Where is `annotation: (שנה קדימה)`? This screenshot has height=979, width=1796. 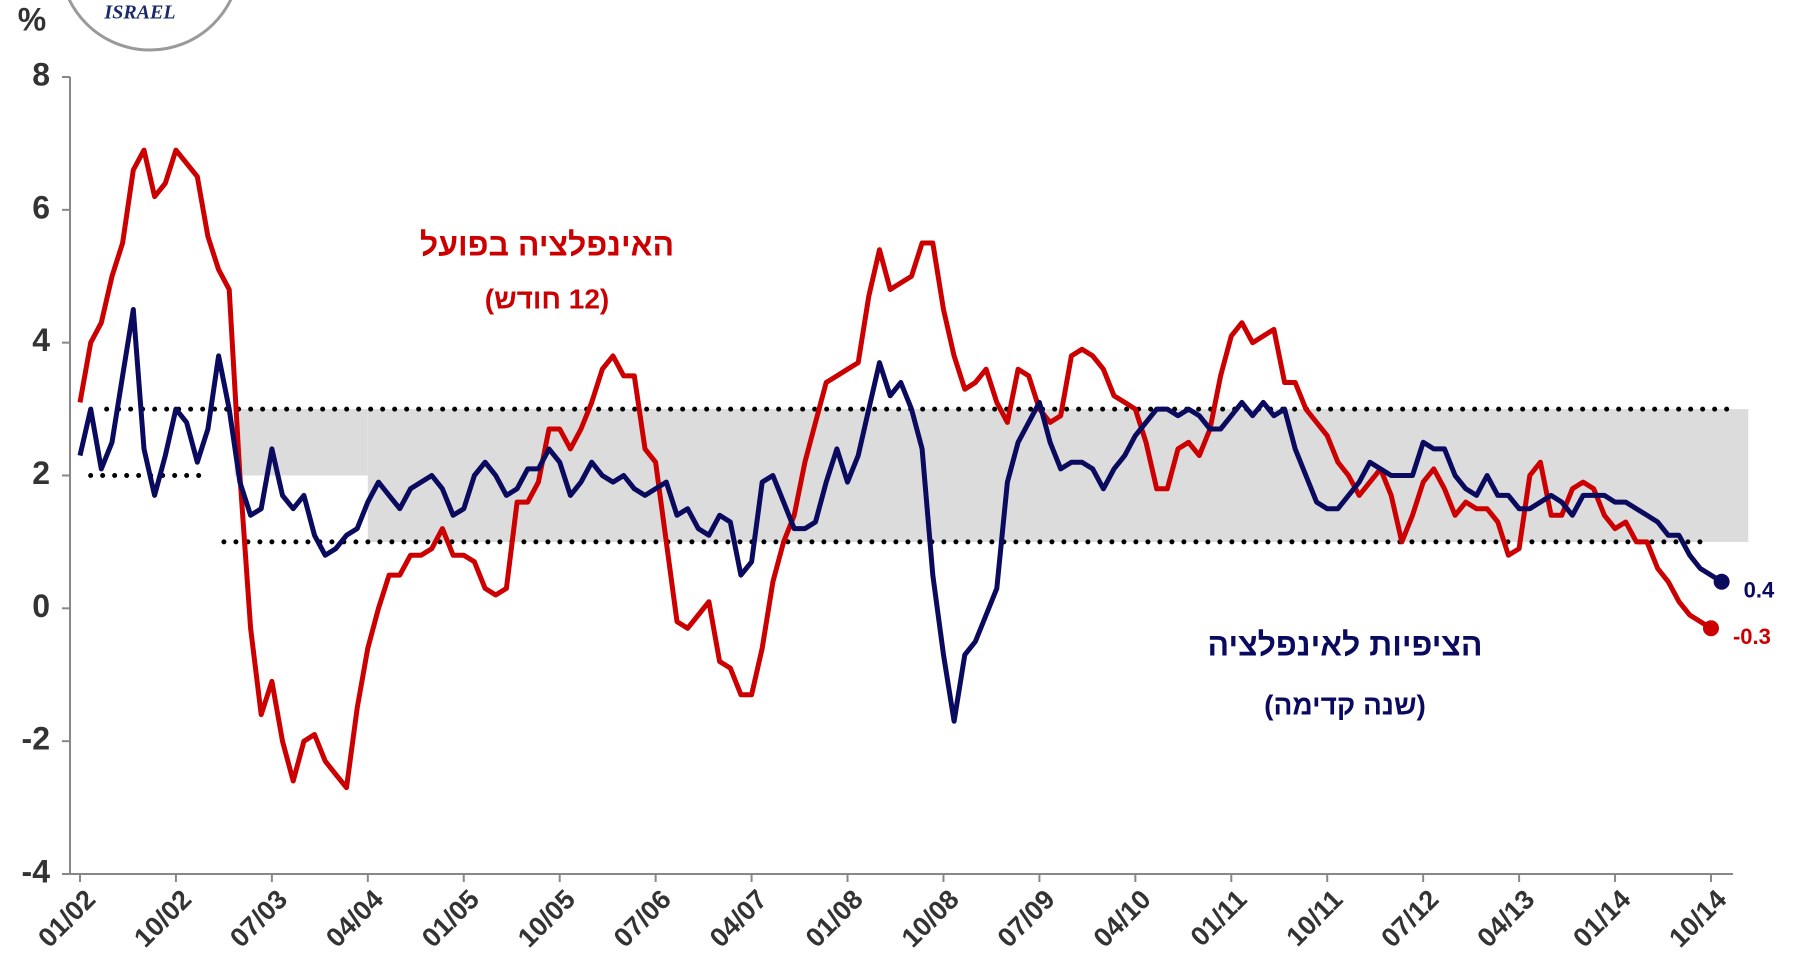 annotation: (שנה קדימה) is located at coordinates (1345, 704).